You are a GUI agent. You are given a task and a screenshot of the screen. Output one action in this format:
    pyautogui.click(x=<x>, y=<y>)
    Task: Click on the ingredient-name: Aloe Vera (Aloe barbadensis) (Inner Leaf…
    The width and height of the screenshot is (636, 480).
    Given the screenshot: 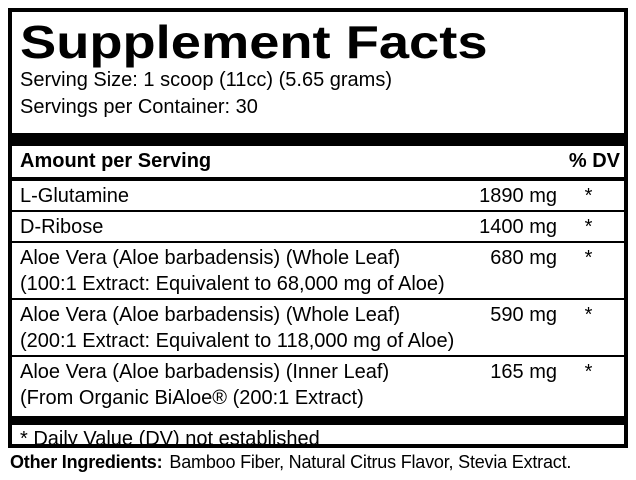 What is the action you would take?
    pyautogui.click(x=205, y=372)
    